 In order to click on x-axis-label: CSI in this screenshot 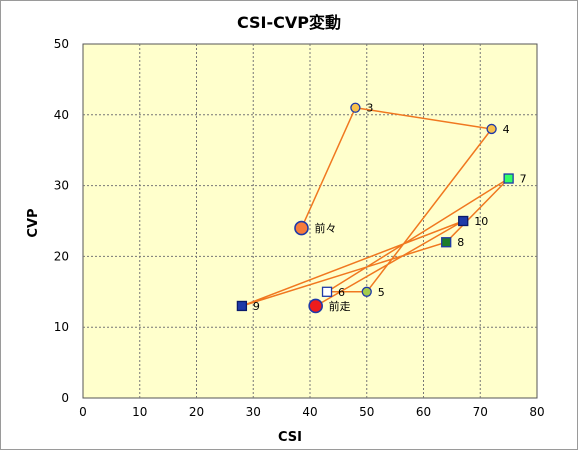, I will do `click(290, 437)`.